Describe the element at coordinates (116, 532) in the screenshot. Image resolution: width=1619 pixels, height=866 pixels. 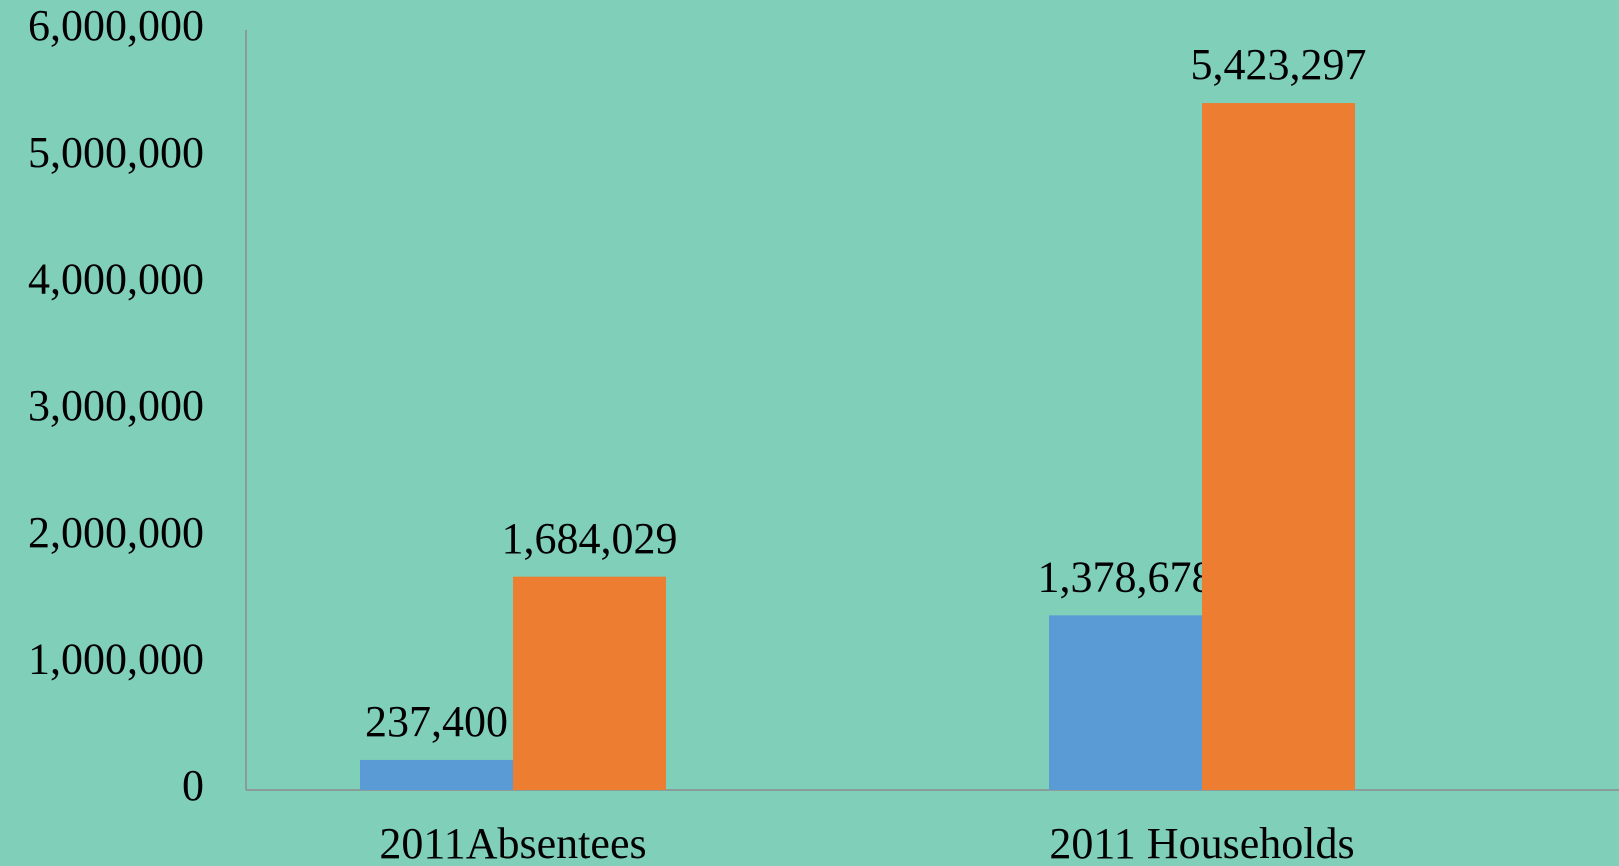
I see `y-tick-label: 2,000,000` at that location.